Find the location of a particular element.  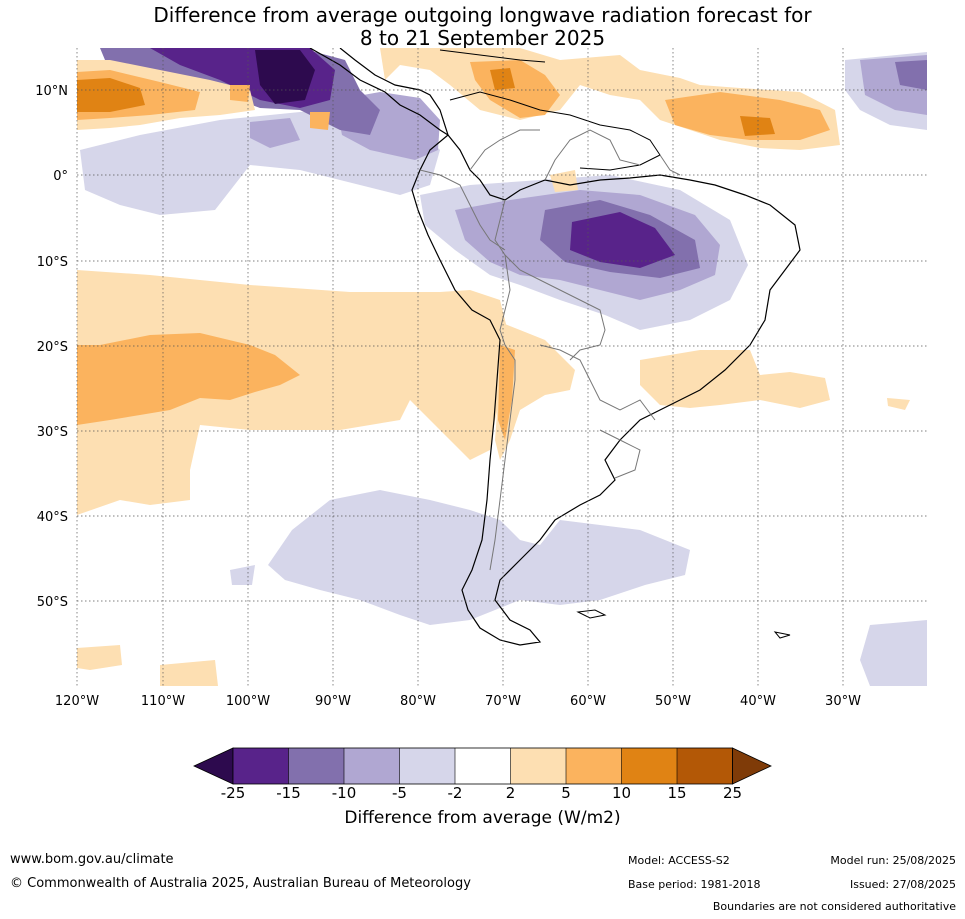

colorbar-tick: -5 is located at coordinates (399, 793).